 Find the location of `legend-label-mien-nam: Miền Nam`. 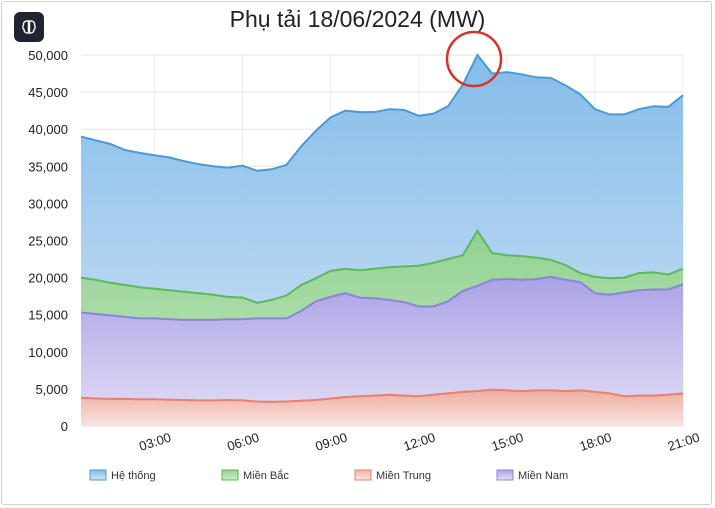

legend-label-mien-nam: Miền Nam is located at coordinates (543, 476).